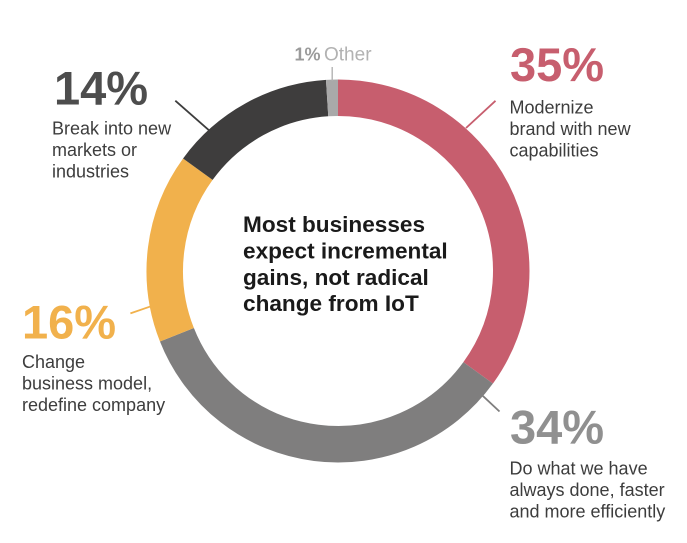  Describe the element at coordinates (334, 224) in the screenshot. I see `svg-text: Most businesses` at that location.